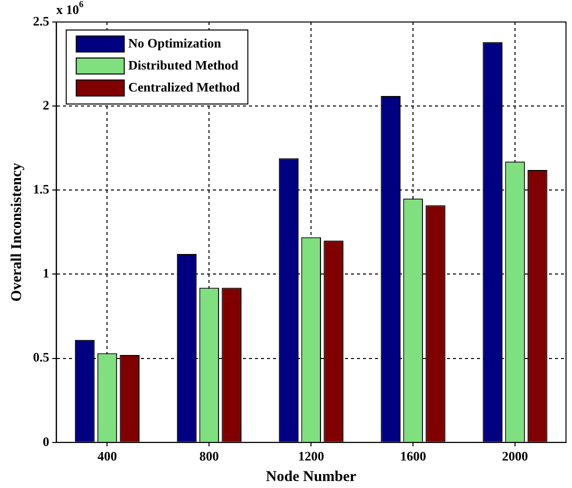 The width and height of the screenshot is (572, 488). I want to click on y-tick-label: 1.5, so click(41, 189).